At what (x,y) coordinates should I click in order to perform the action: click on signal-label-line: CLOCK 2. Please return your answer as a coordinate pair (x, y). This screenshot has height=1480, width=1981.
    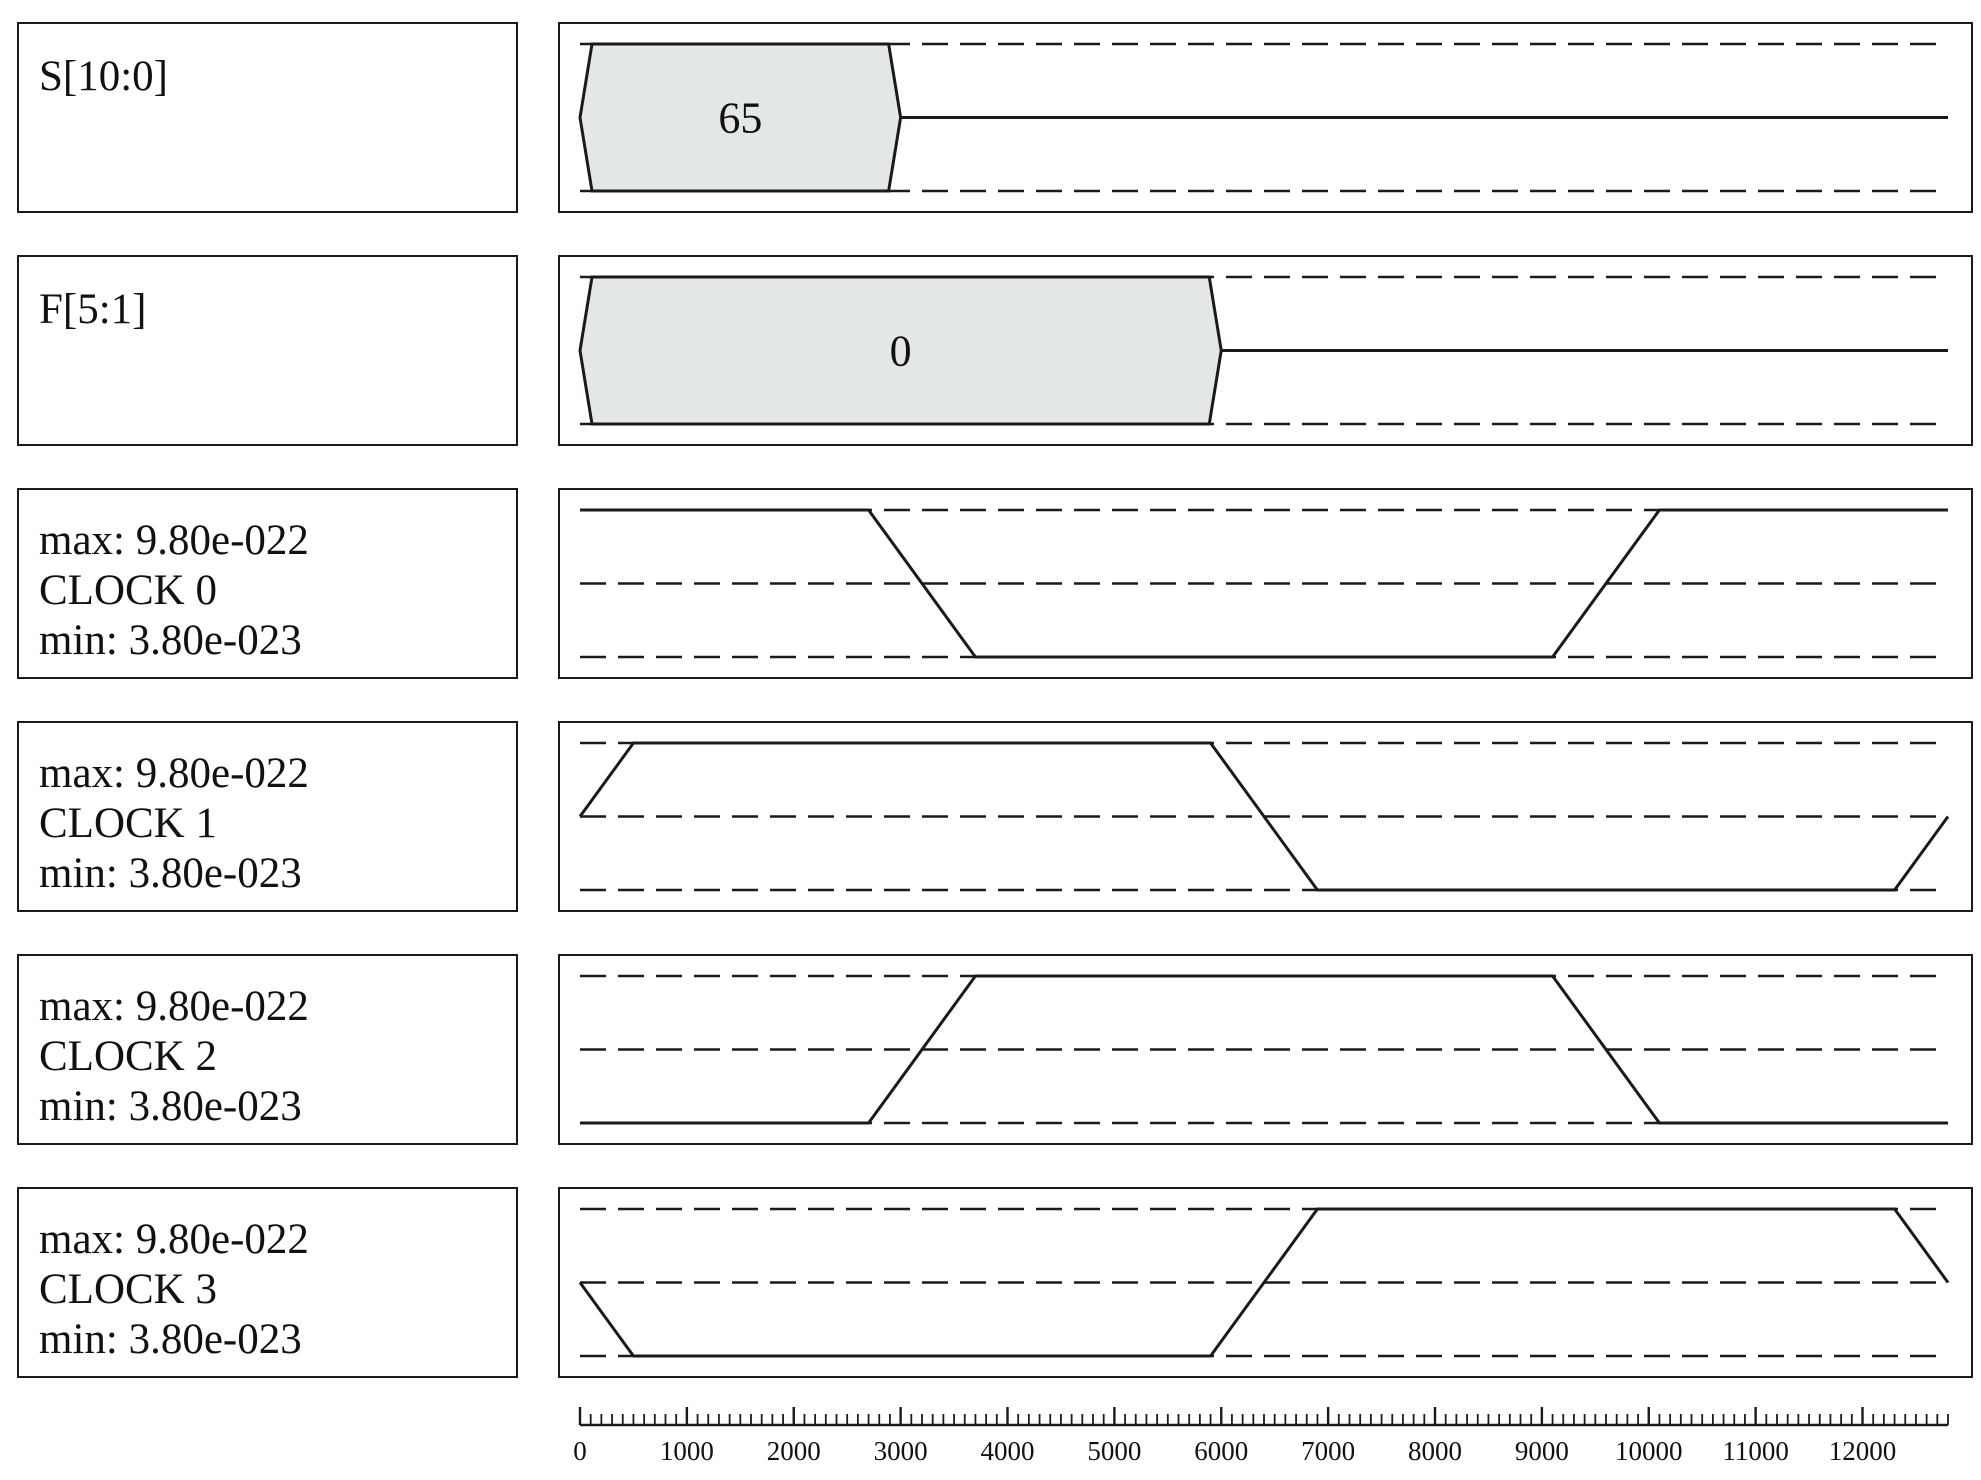
    Looking at the image, I should click on (128, 1056).